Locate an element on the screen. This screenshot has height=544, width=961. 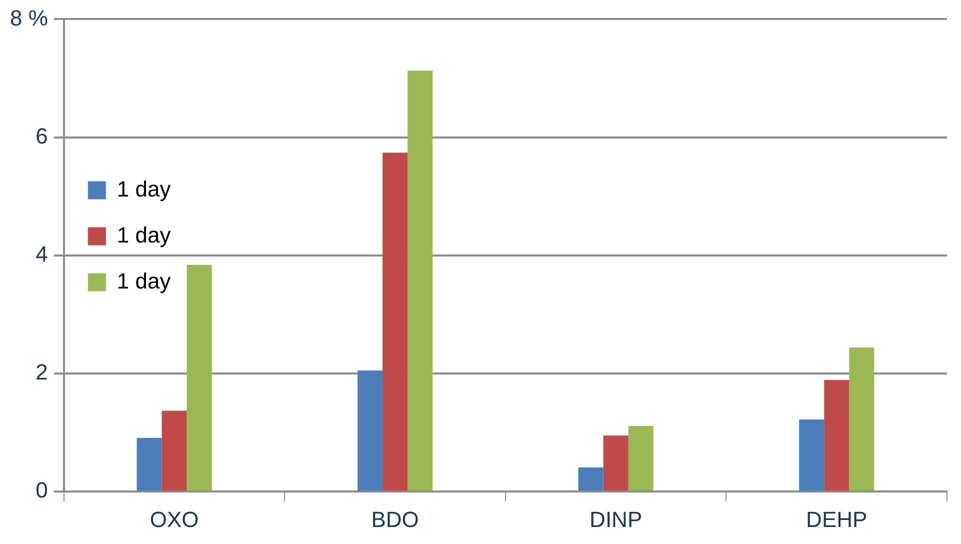
x-tick-label: OXO is located at coordinates (174, 519).